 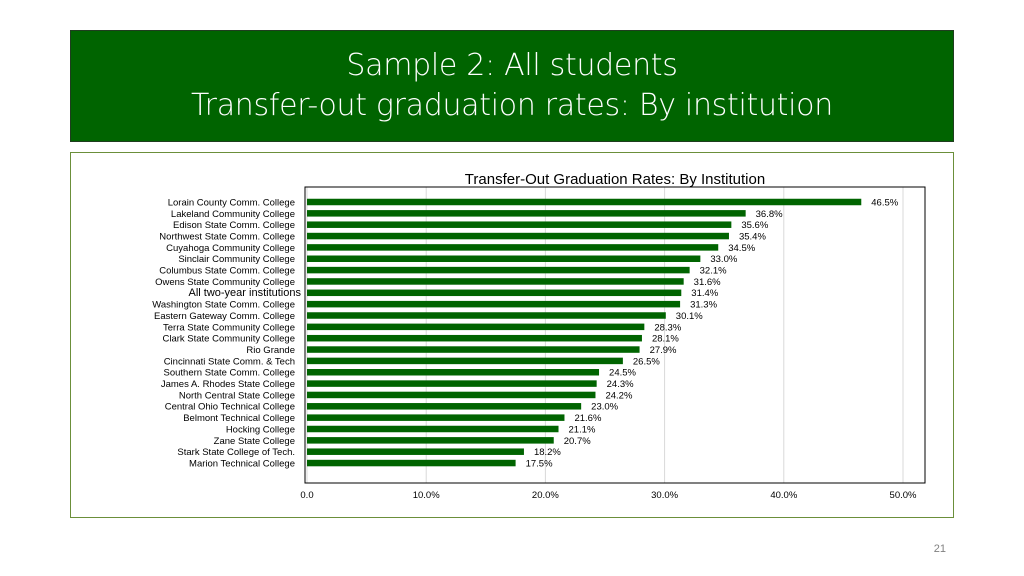 What do you see at coordinates (270, 350) in the screenshot?
I see `category-label: Rio Grande` at bounding box center [270, 350].